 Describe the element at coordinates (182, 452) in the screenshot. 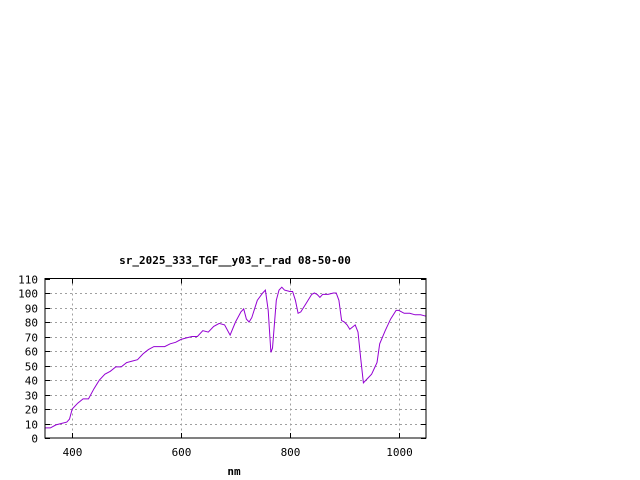

I see `x-tick-label: 600` at that location.